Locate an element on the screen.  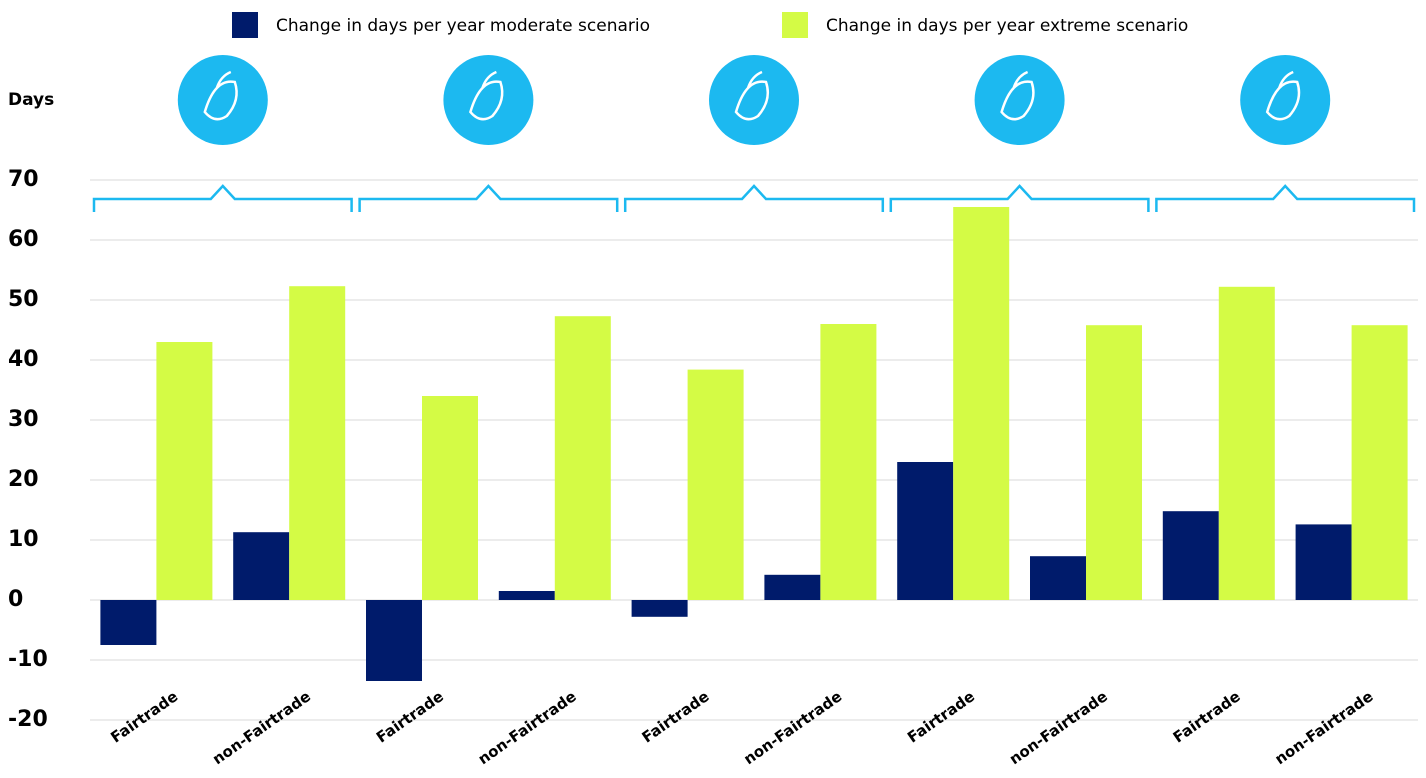
y-tick-label: 30 is located at coordinates (23, 419).